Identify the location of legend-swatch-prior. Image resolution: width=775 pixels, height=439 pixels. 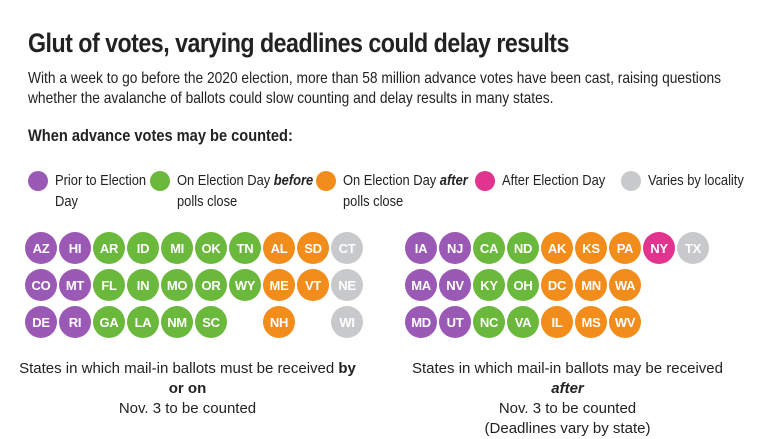
(38, 181).